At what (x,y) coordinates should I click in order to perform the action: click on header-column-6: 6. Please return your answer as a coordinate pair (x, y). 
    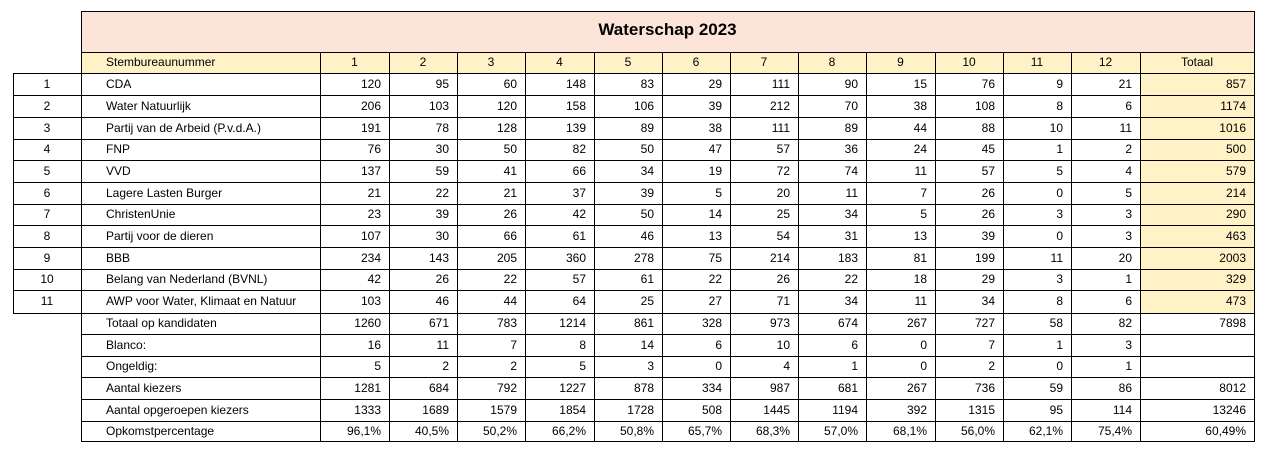
    Looking at the image, I should click on (696, 62).